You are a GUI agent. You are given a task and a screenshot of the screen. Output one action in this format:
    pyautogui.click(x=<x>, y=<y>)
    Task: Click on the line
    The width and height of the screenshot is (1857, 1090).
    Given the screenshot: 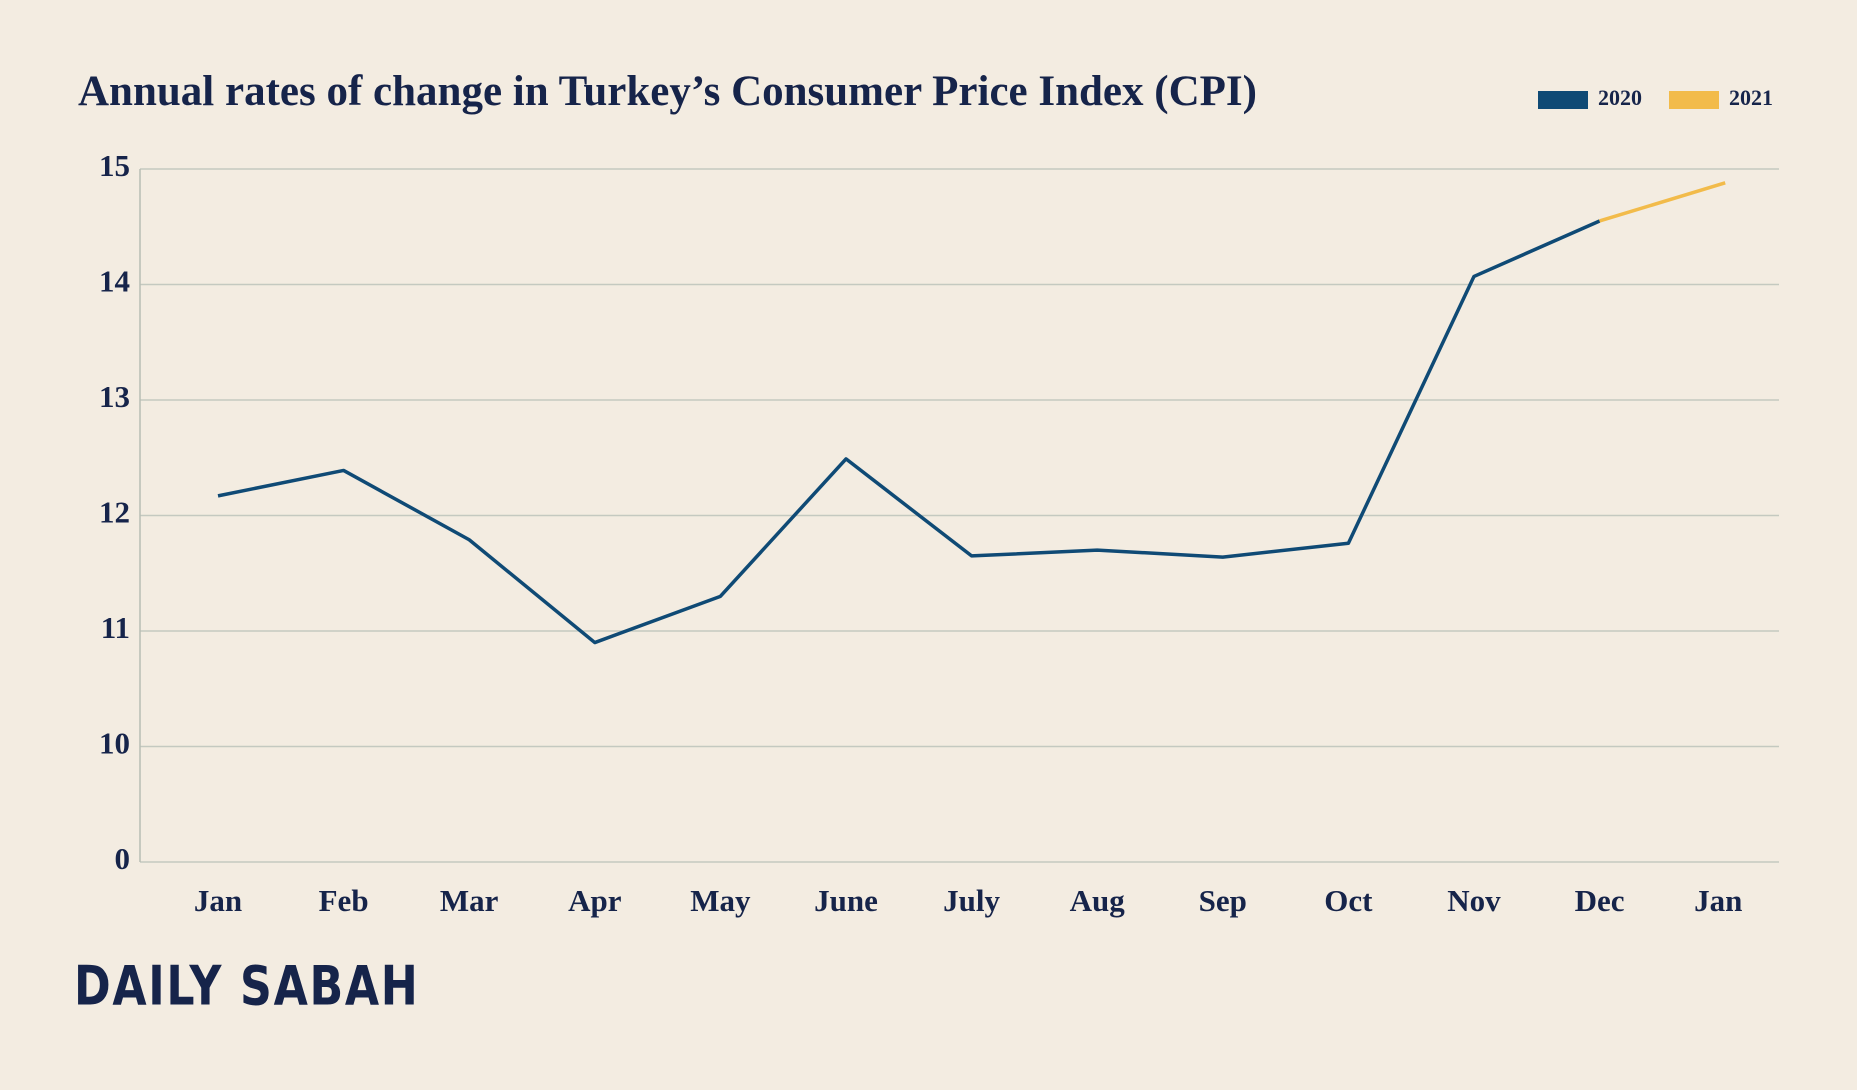 What is the action you would take?
    pyautogui.click(x=1662, y=202)
    